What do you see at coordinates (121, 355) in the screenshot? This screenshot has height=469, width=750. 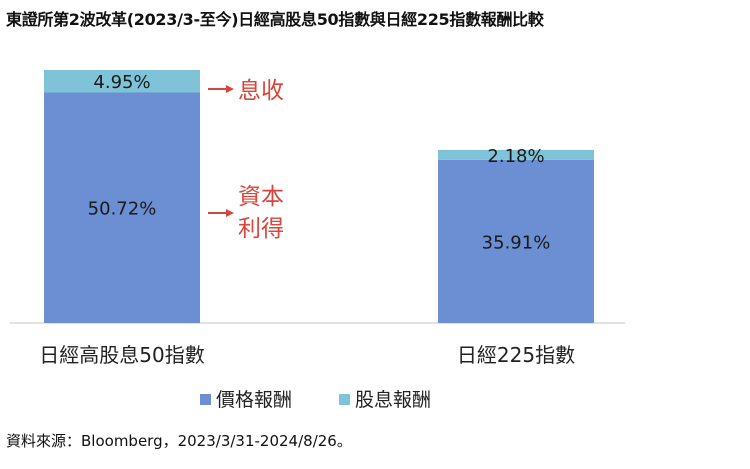 I see `category-label: 日經高股息50指數` at bounding box center [121, 355].